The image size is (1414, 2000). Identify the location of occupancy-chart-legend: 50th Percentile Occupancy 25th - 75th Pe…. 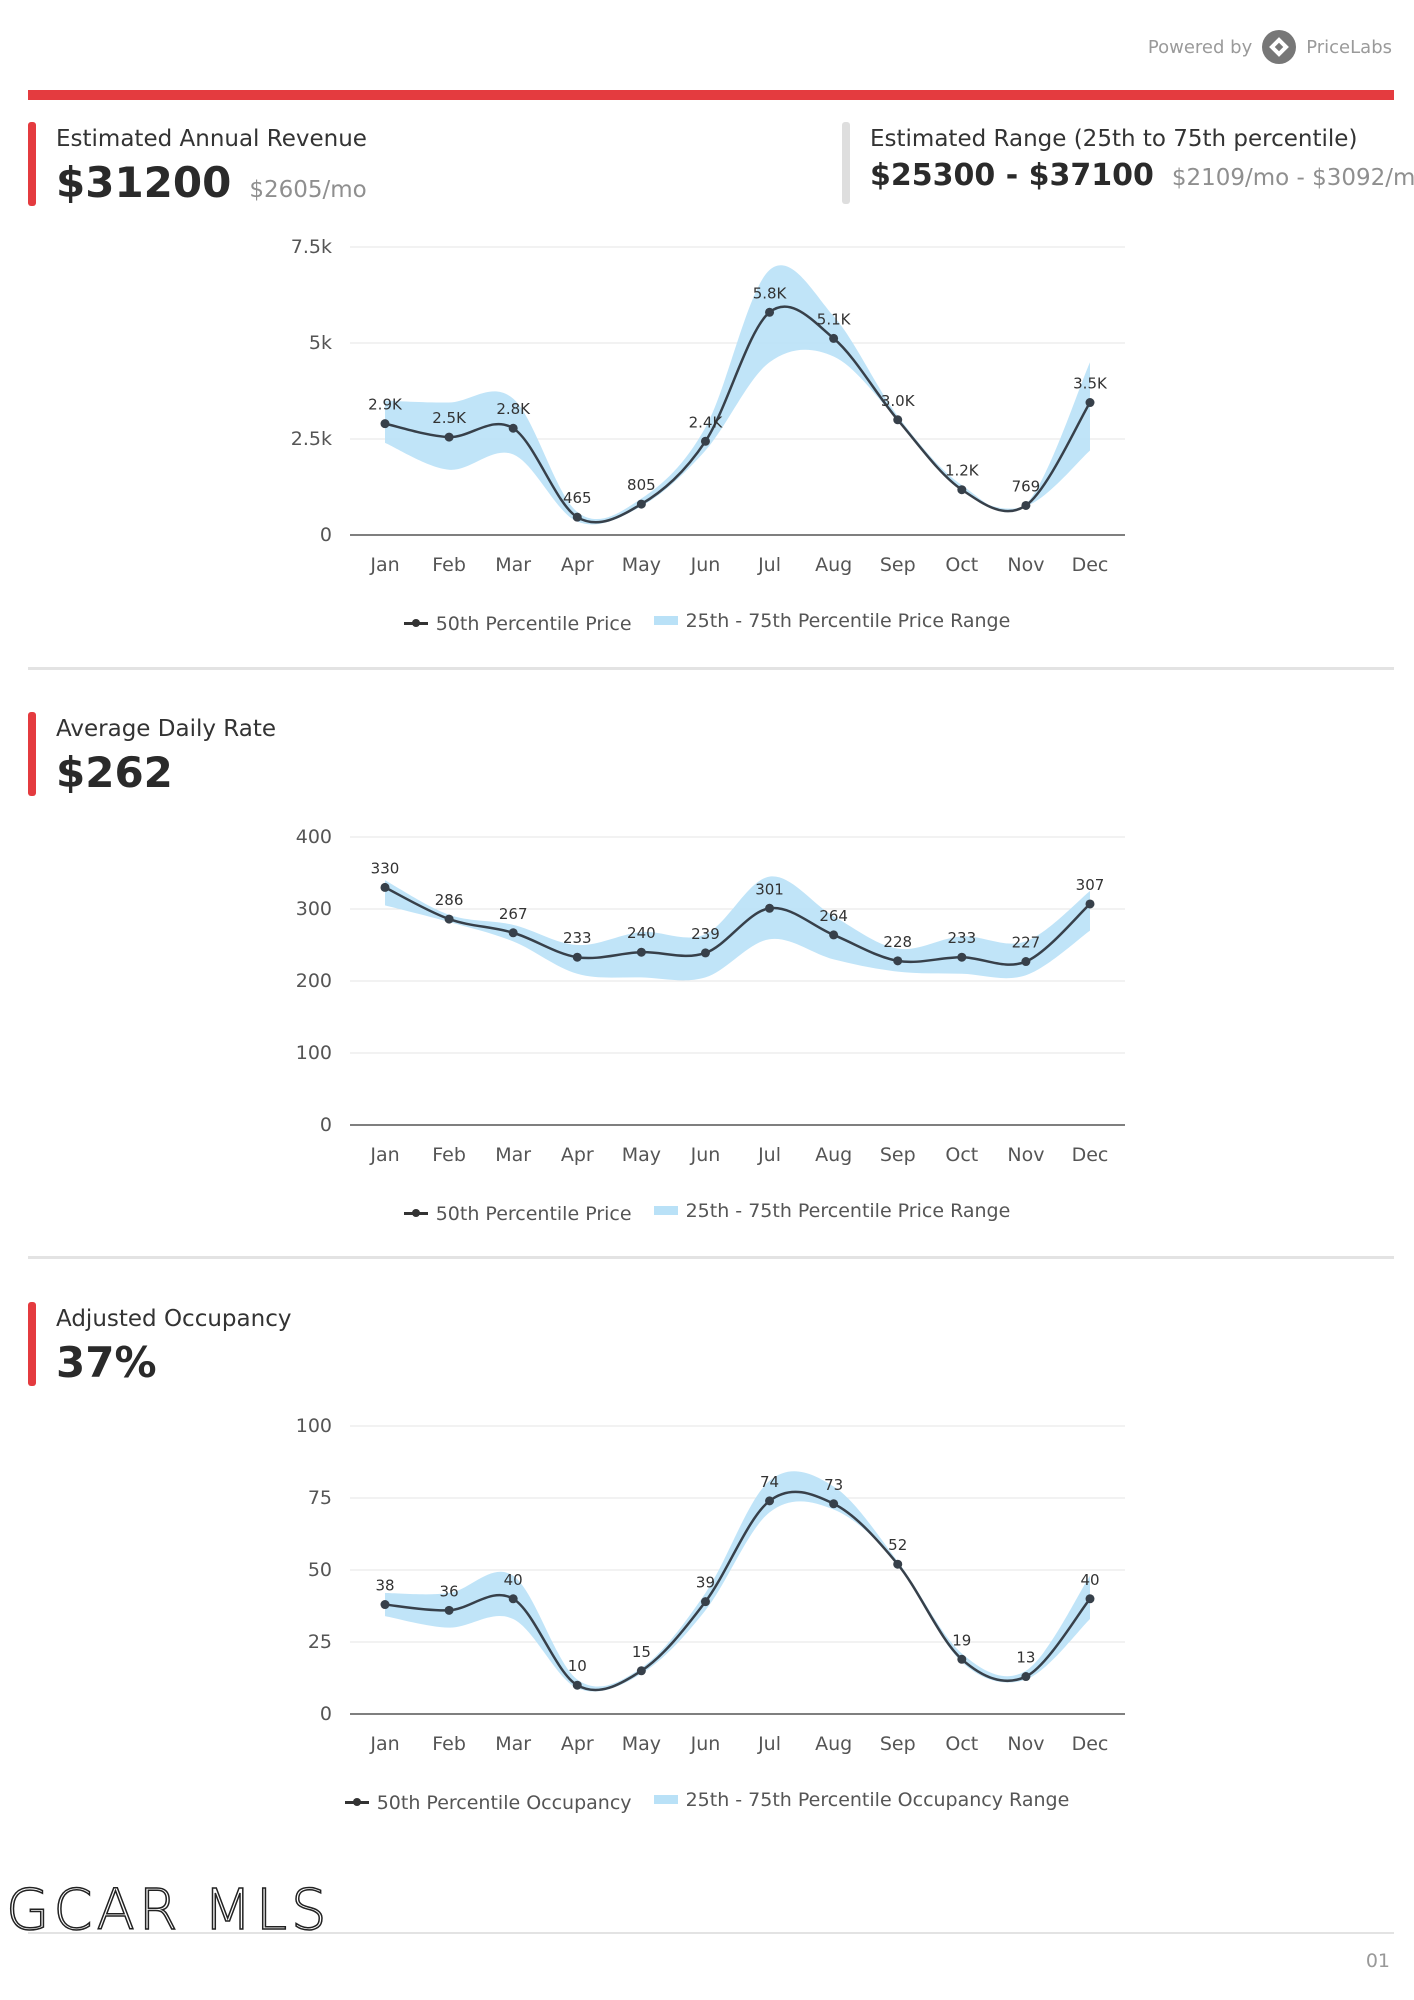
(707, 1800).